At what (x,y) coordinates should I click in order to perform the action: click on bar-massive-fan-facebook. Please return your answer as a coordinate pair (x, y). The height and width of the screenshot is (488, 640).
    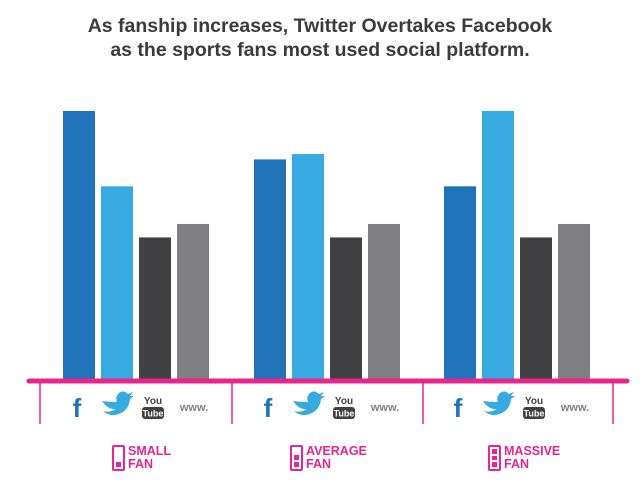
    Looking at the image, I should click on (460, 283).